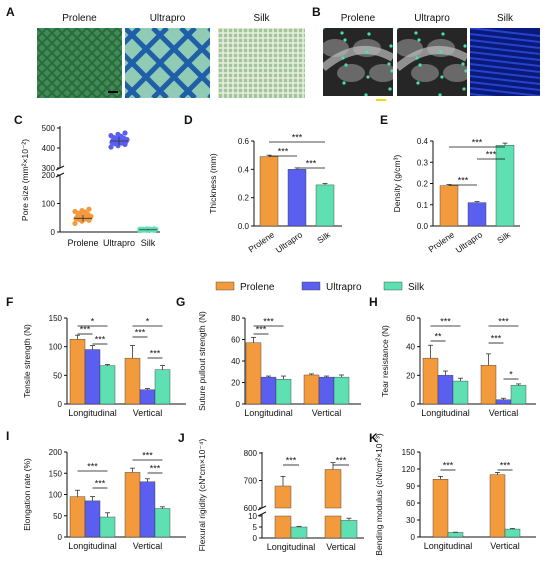  What do you see at coordinates (79, 18) in the screenshot?
I see `panel-a-label-prolene: Prolene` at bounding box center [79, 18].